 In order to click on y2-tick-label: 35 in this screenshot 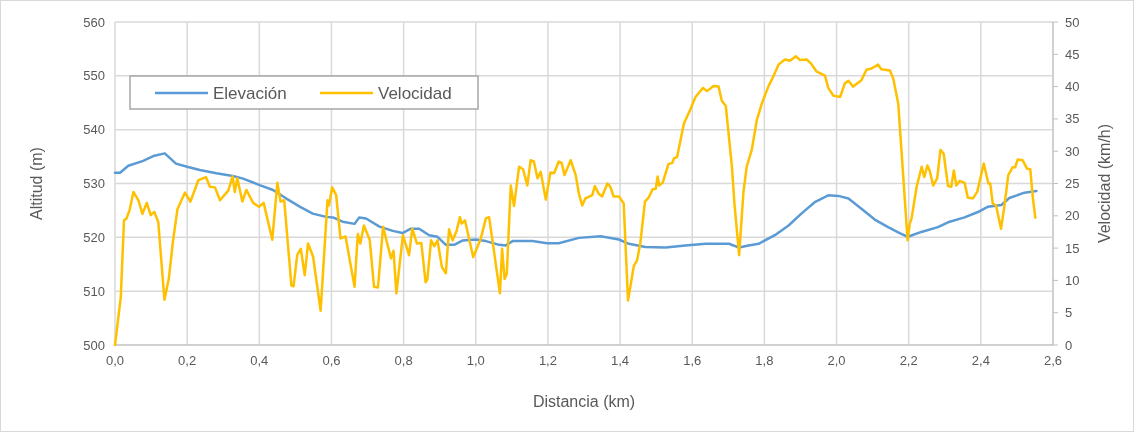, I will do `click(1072, 119)`.